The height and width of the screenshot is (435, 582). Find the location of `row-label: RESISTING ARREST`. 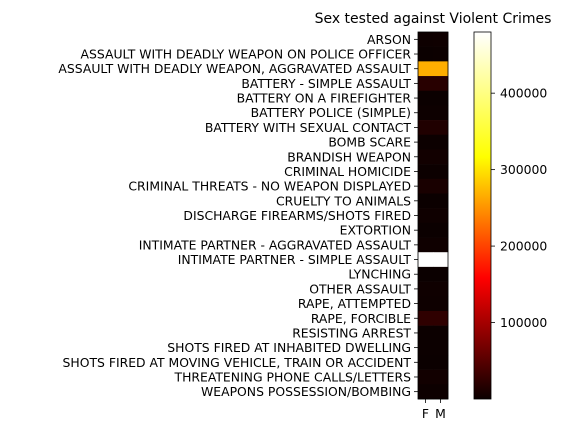

row-label: RESISTING ARREST is located at coordinates (351, 332).